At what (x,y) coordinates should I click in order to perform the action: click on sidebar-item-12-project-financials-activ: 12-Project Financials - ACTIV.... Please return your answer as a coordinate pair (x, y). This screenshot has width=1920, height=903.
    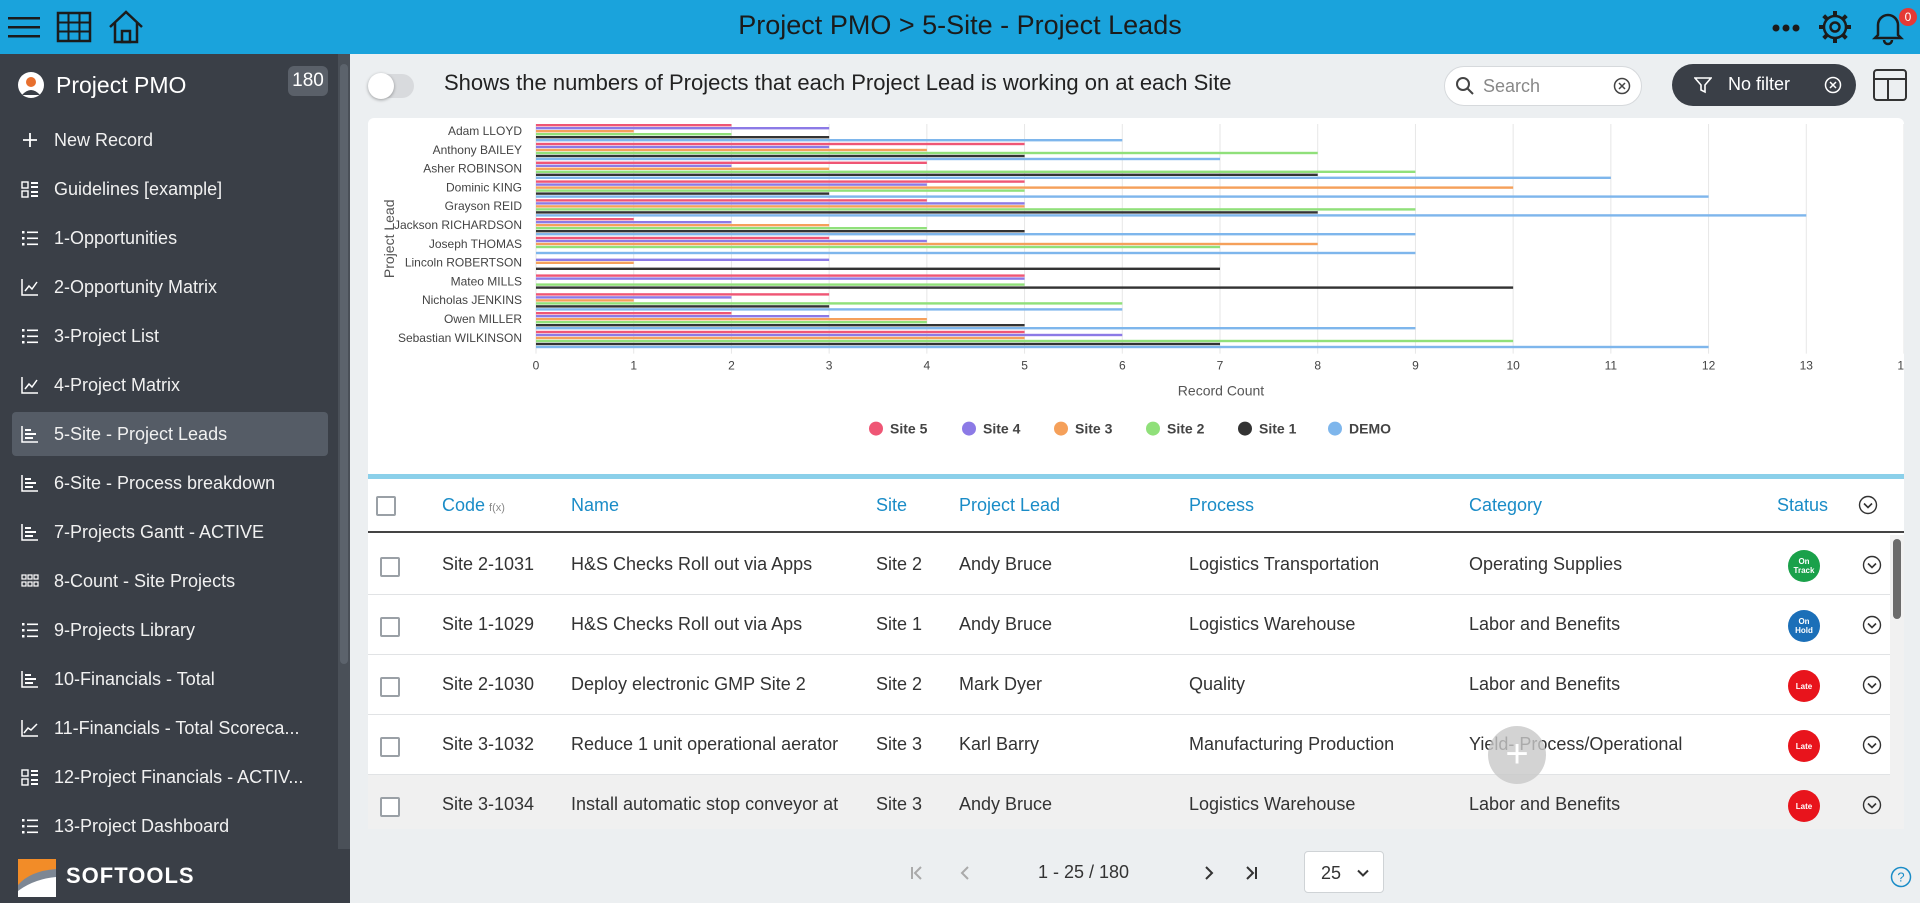
    Looking at the image, I should click on (170, 777).